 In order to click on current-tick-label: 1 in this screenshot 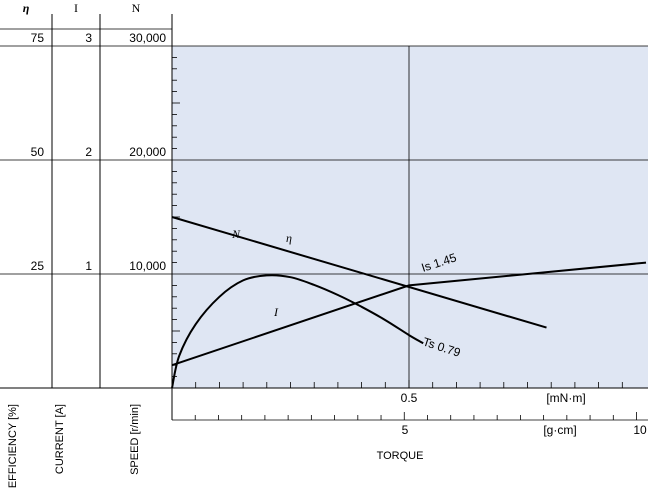, I will do `click(88, 266)`.